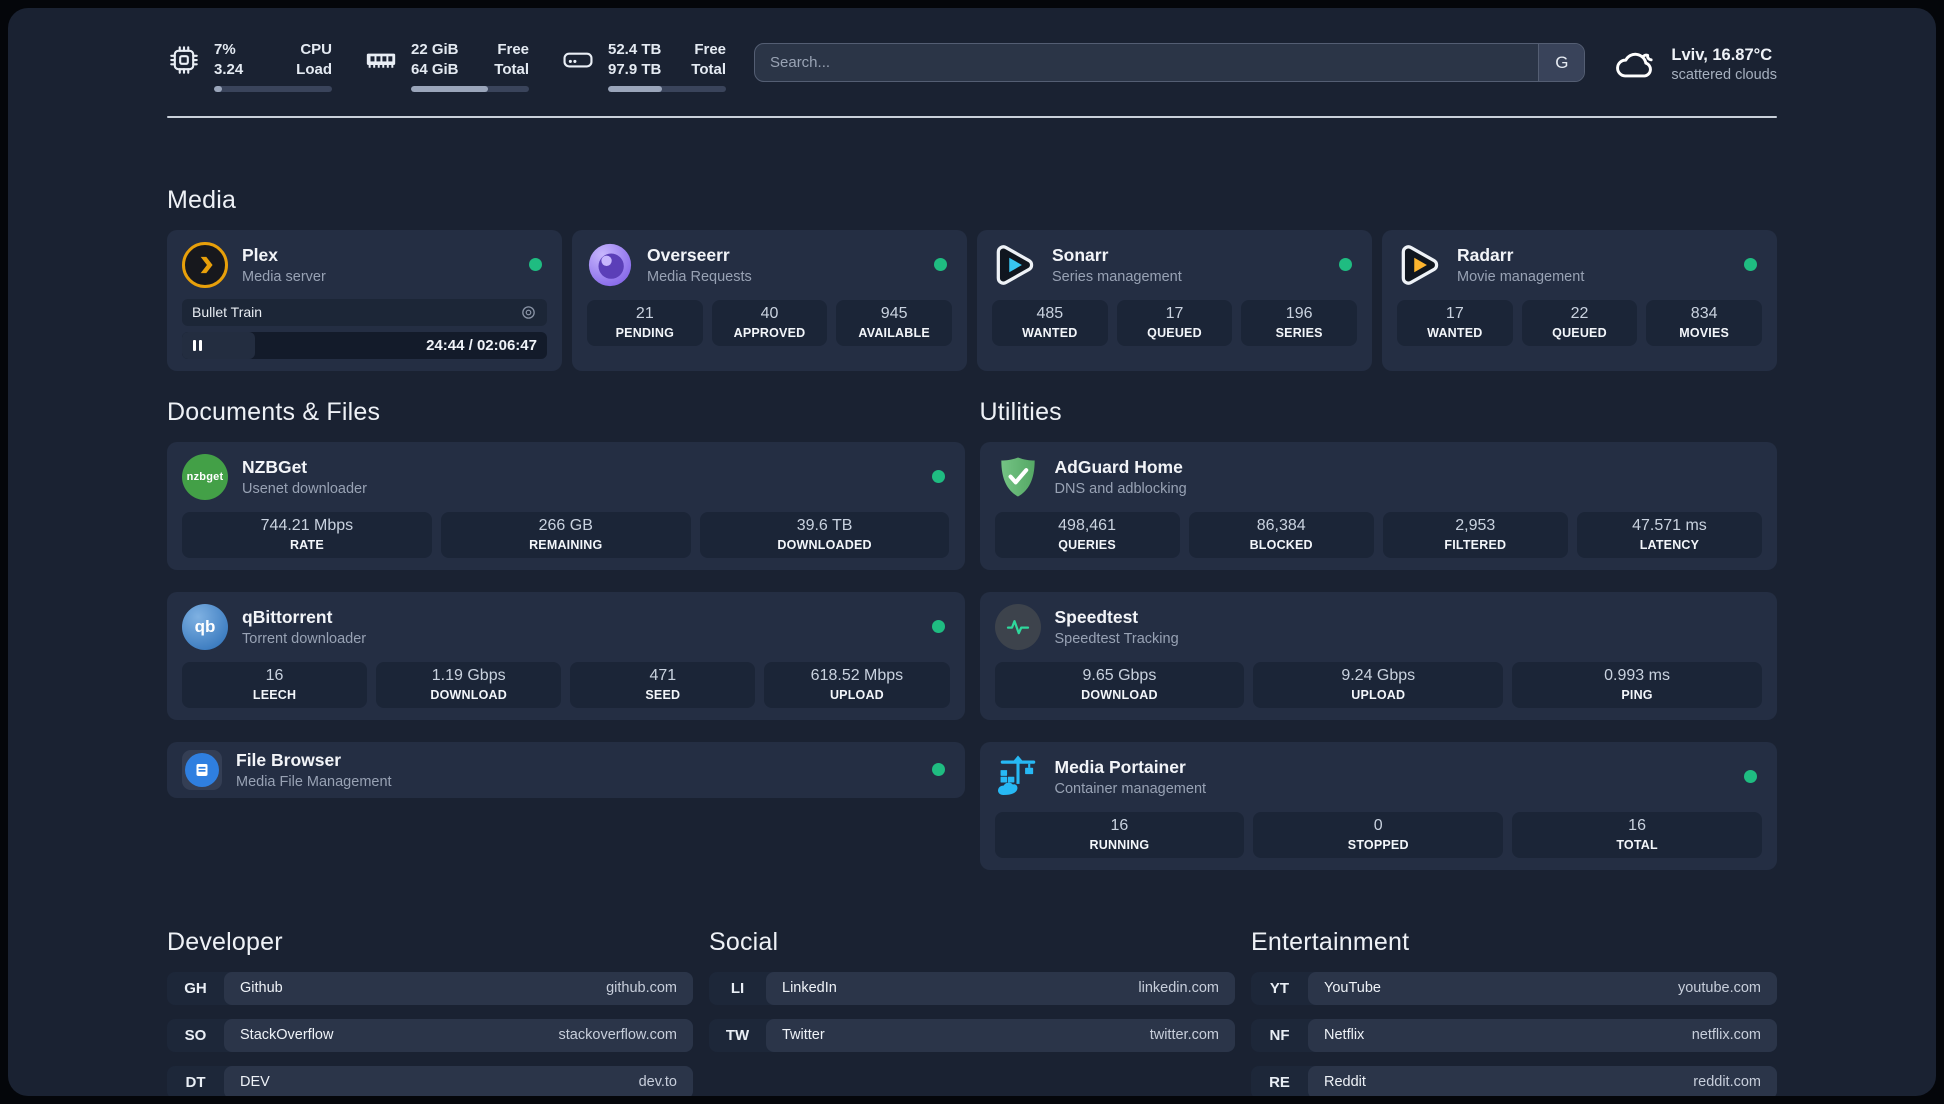 Image resolution: width=1944 pixels, height=1104 pixels. I want to click on stat-wanted: 485 WANTED, so click(1050, 322).